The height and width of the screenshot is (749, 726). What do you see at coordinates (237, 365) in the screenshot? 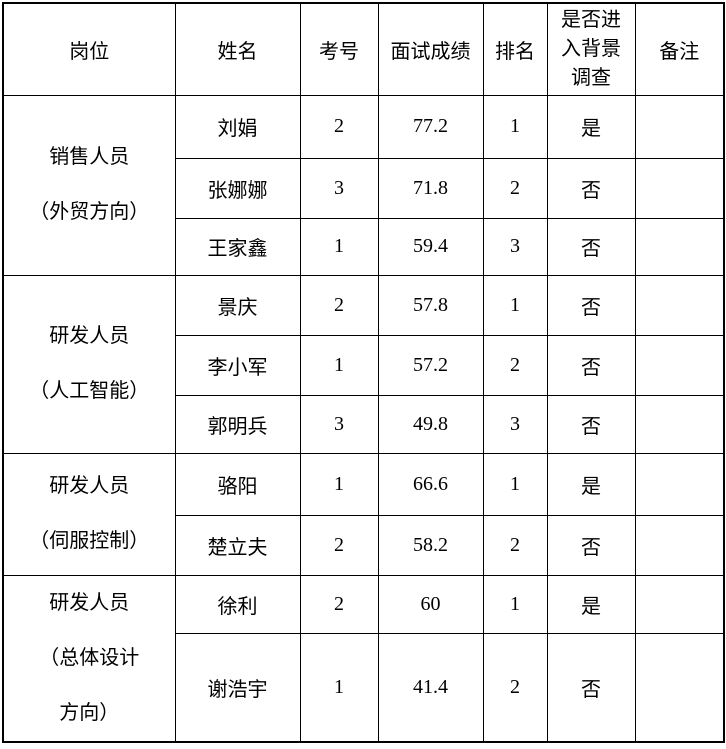
I see `name-cell: 李小军` at bounding box center [237, 365].